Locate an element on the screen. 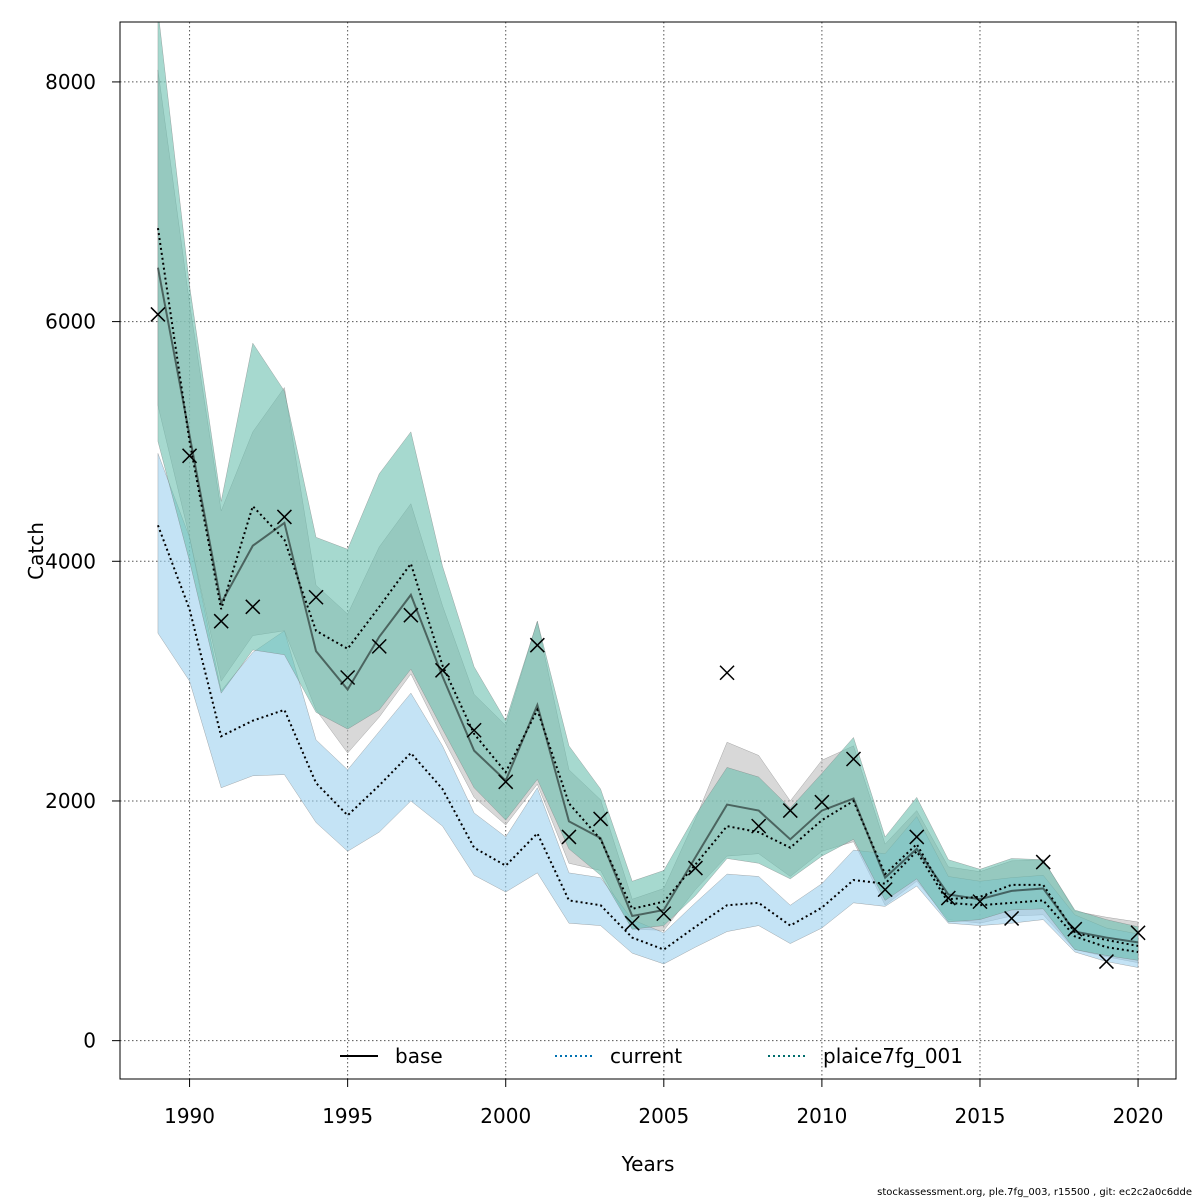  y-tick-label: 0 is located at coordinates (89, 1041).